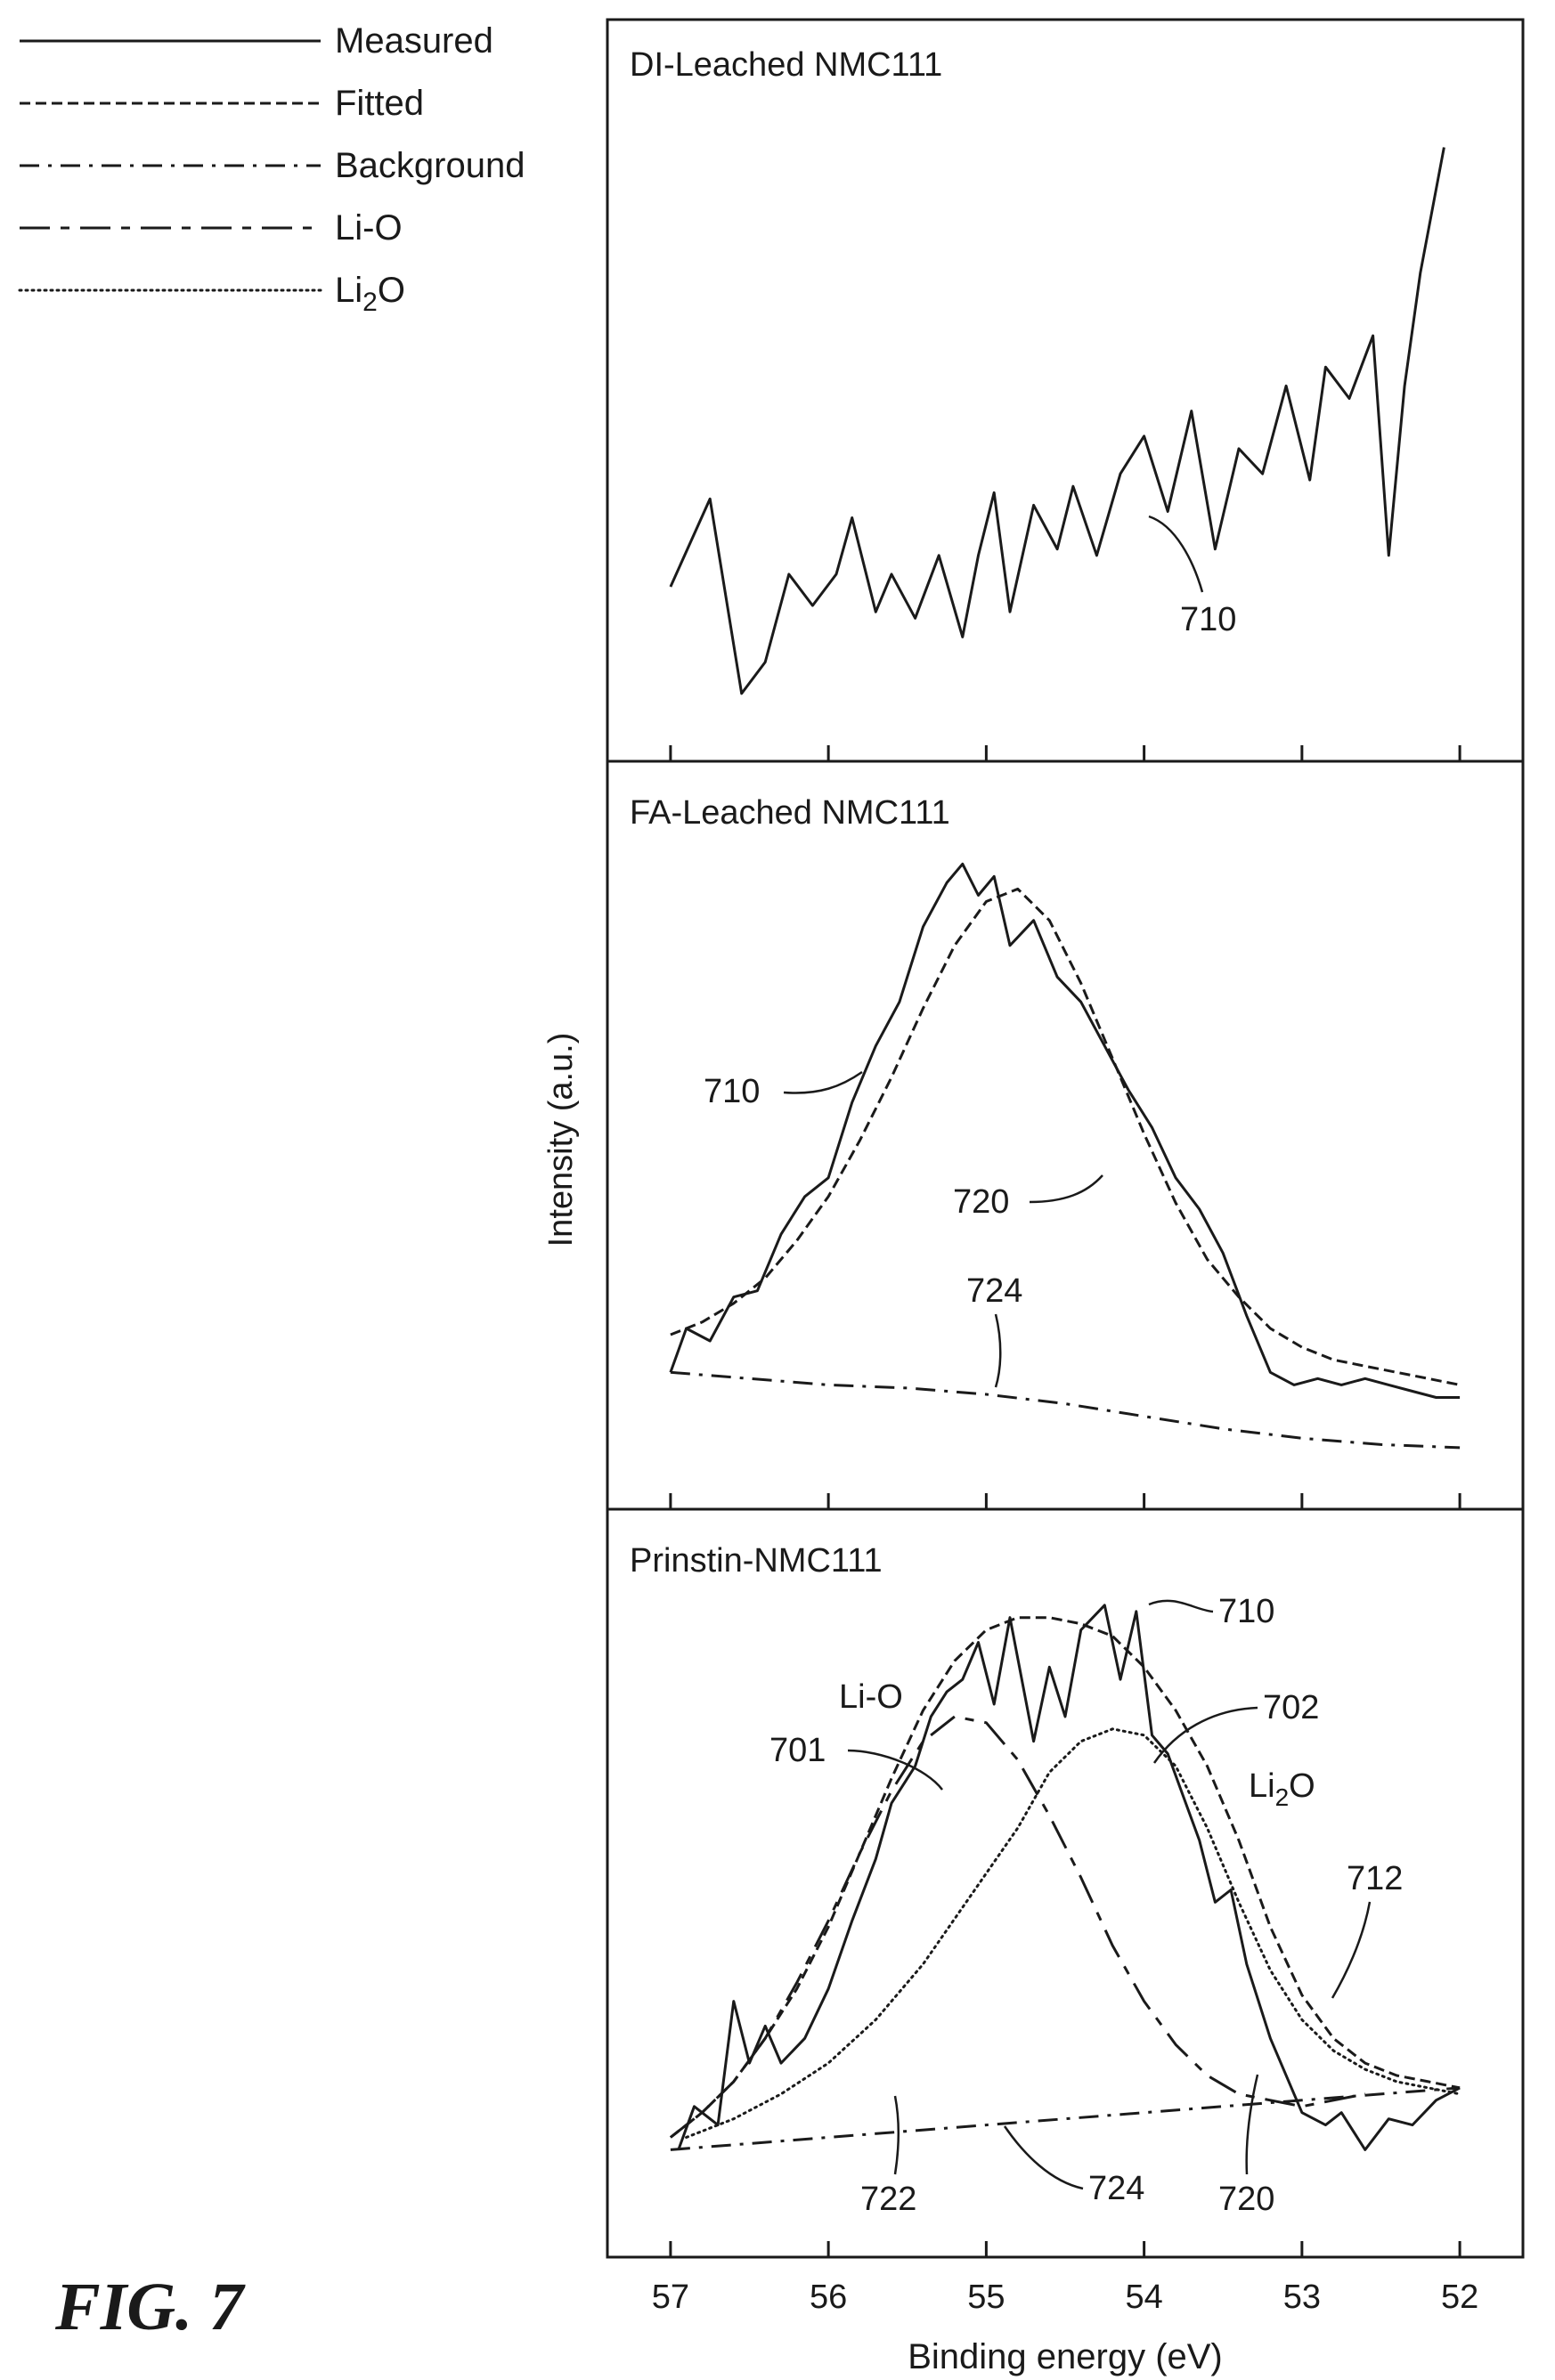 This screenshot has width=1555, height=2380. What do you see at coordinates (670, 2297) in the screenshot?
I see `x-tick-label: 57` at bounding box center [670, 2297].